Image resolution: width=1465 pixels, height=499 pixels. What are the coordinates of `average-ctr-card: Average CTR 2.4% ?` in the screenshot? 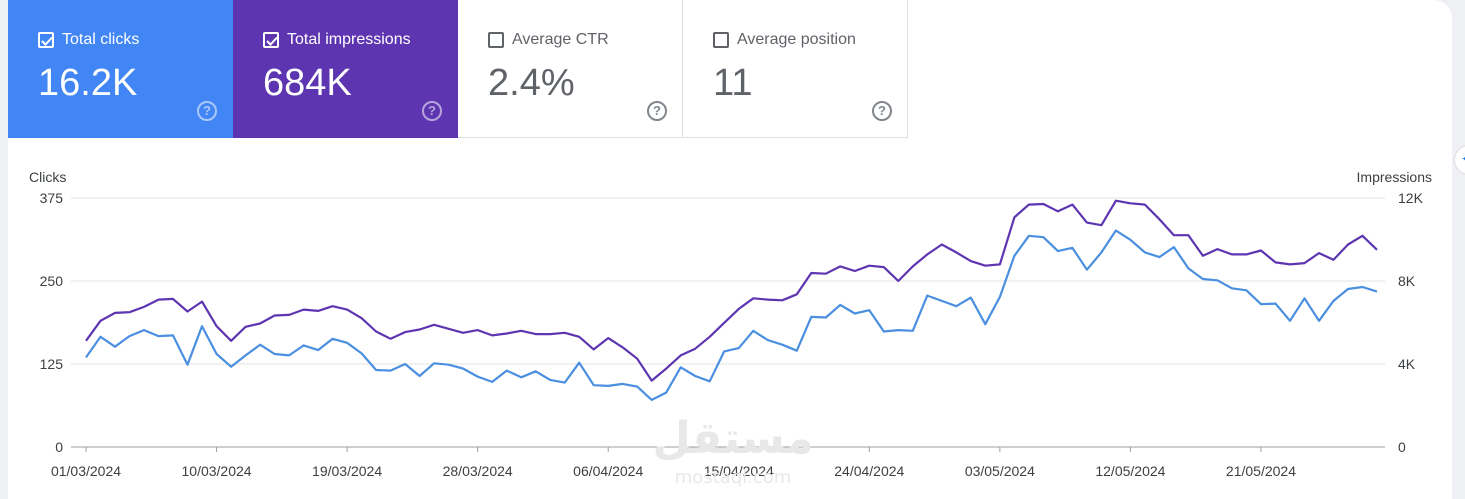 It's located at (570, 69).